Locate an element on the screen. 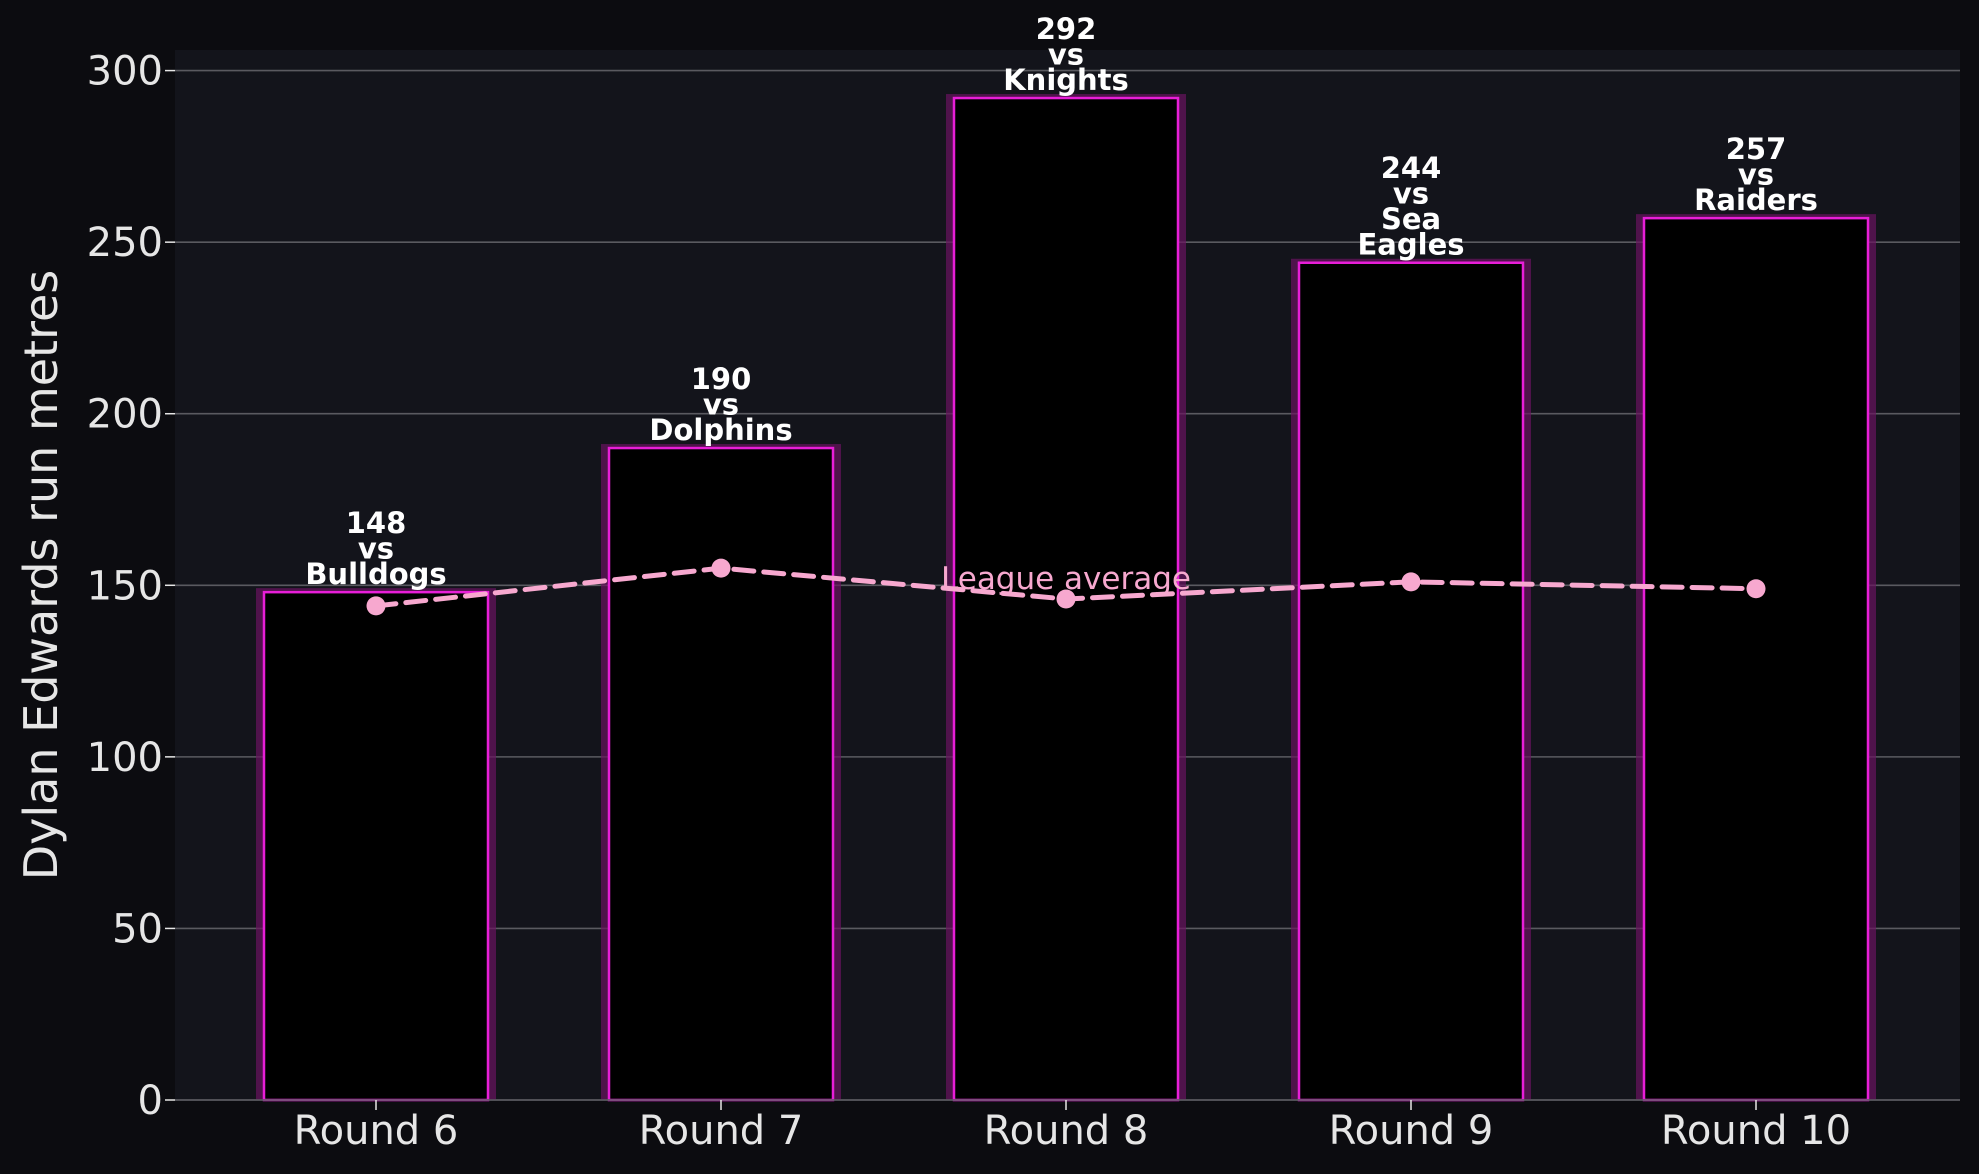  y-tick-label: 100 is located at coordinates (125, 758).